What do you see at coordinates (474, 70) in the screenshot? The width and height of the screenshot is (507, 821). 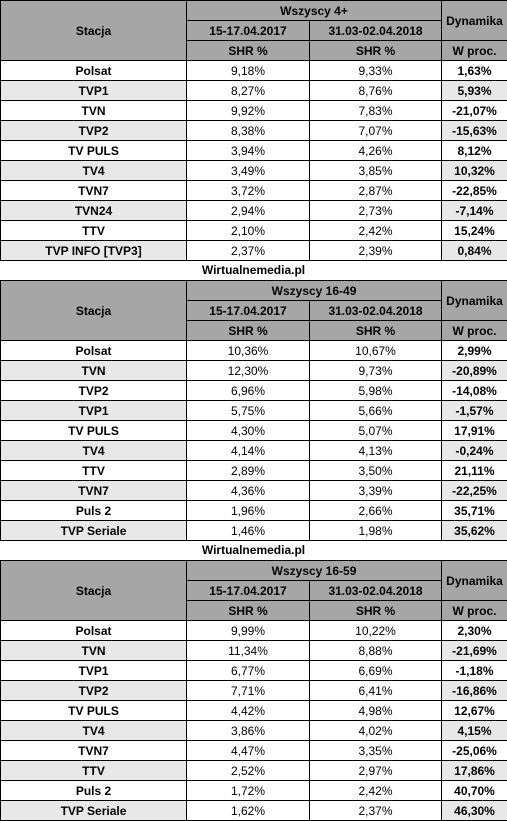 I see `dynamics-cell: 1,63%` at bounding box center [474, 70].